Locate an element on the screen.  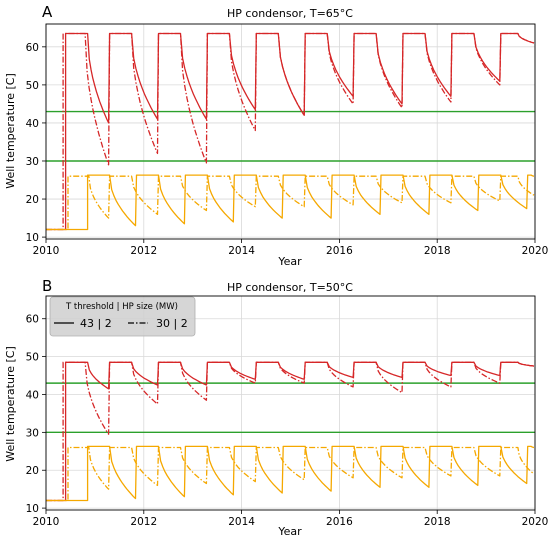
legend: T threshold | HP size (MW) 43 | 2 30 | 2 is located at coordinates (122, 316).